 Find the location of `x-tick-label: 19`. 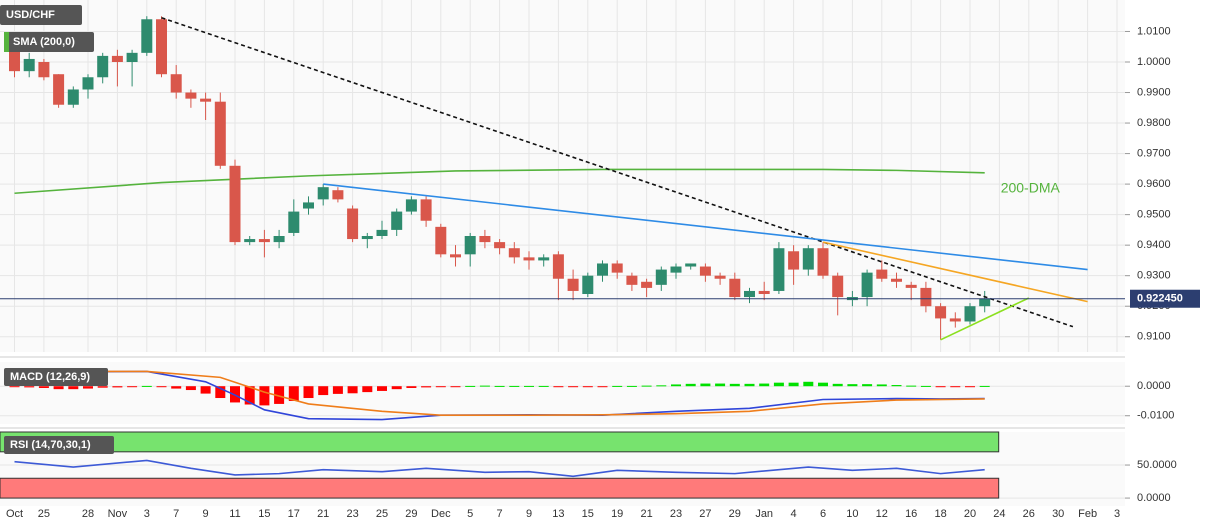

x-tick-label: 19 is located at coordinates (617, 514).